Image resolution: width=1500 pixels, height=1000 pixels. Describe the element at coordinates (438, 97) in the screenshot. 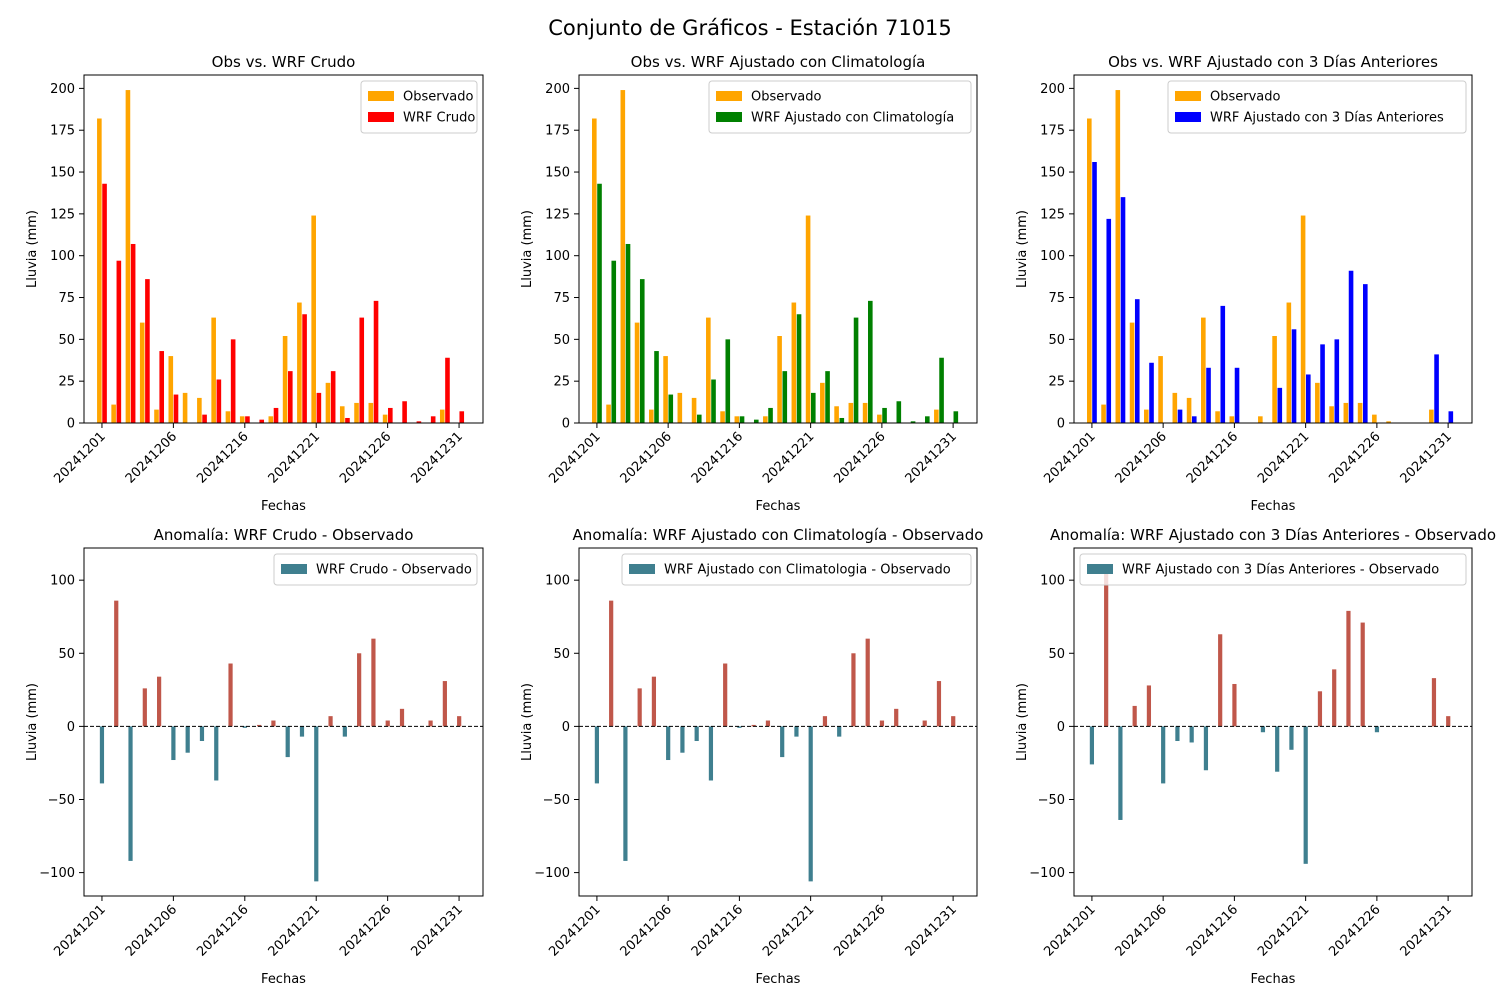

I see `legend-label: Observado` at that location.